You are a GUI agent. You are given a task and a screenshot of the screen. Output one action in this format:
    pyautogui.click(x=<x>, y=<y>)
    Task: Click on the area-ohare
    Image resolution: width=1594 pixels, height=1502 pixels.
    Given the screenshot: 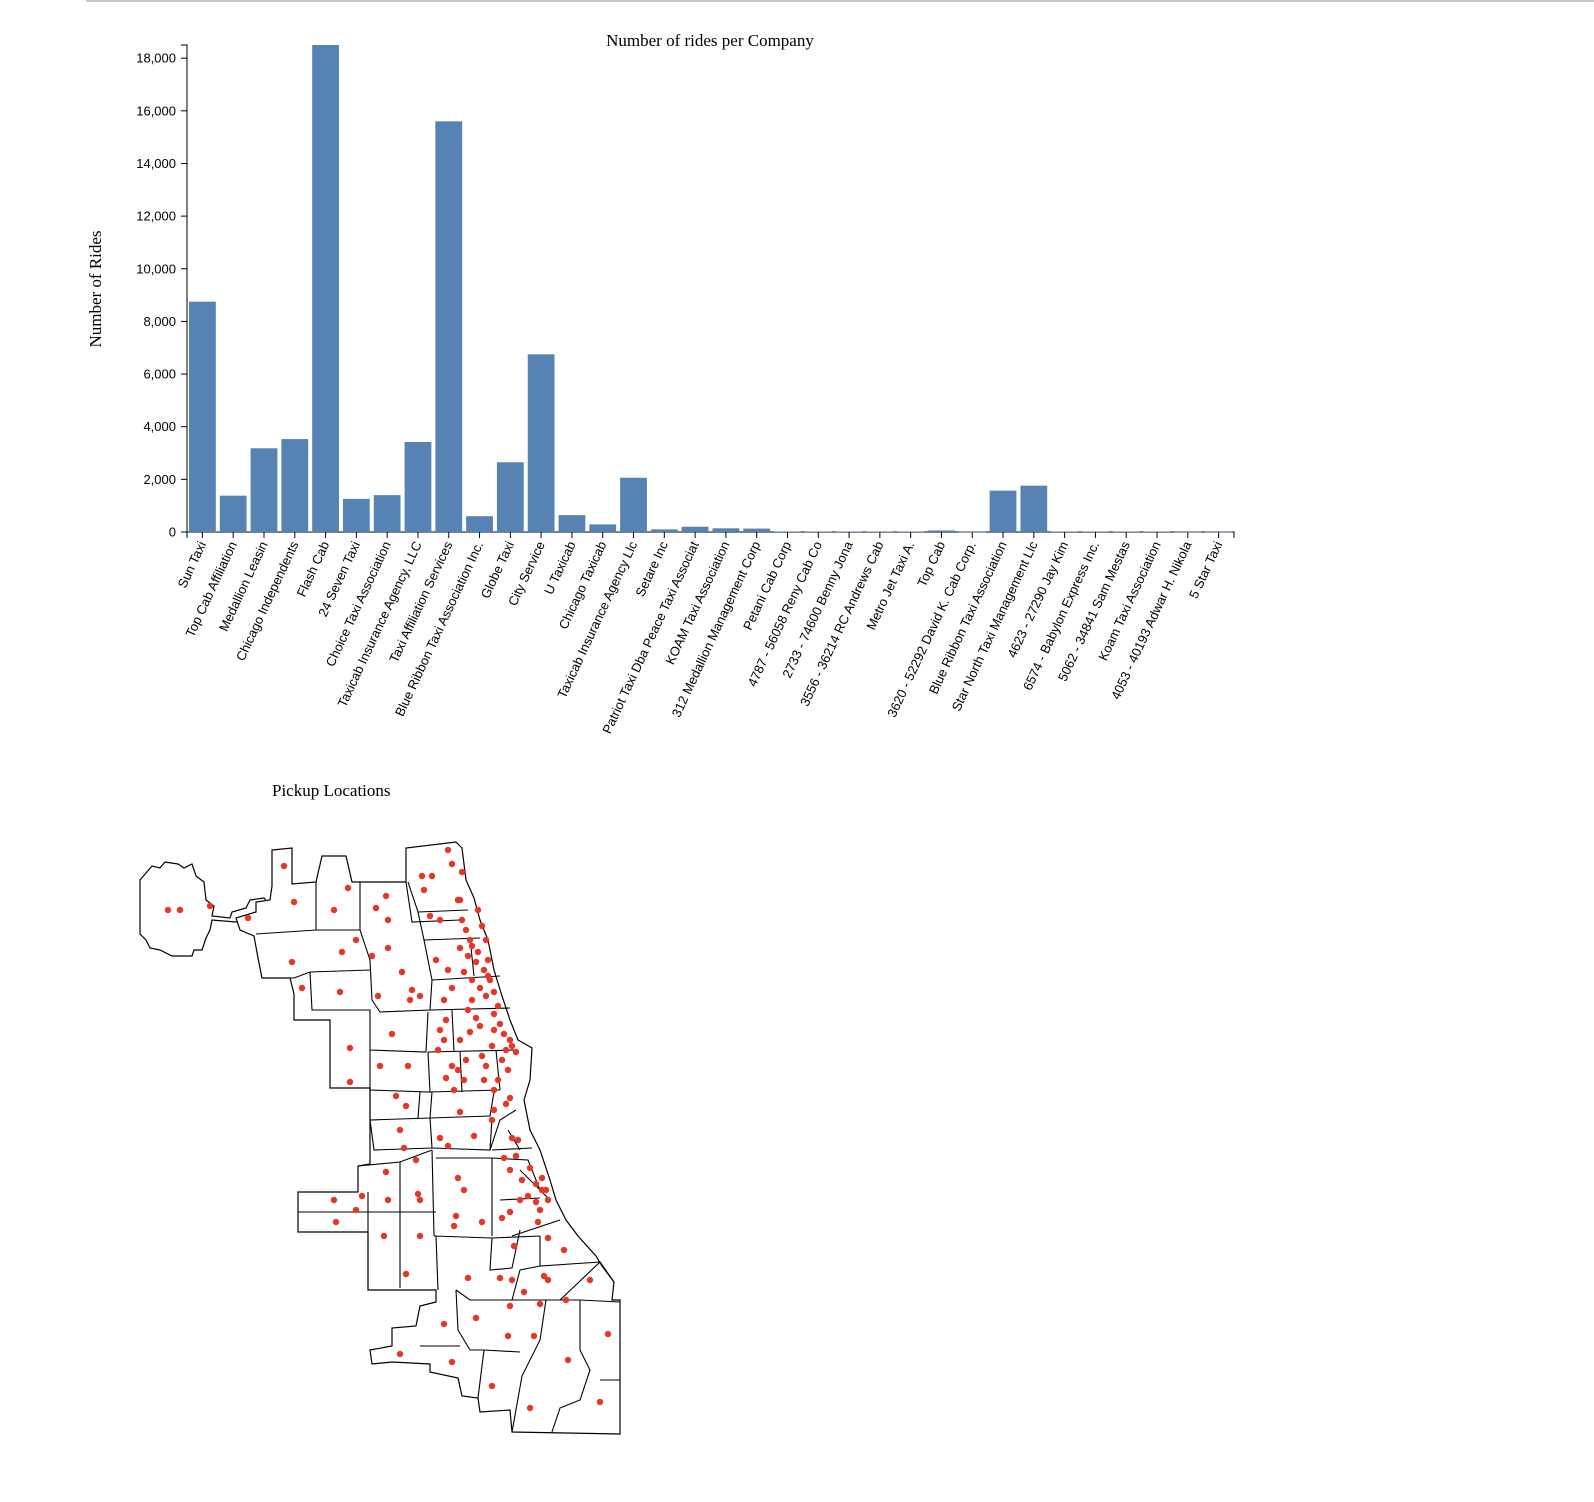 What is the action you would take?
    pyautogui.click(x=205, y=909)
    